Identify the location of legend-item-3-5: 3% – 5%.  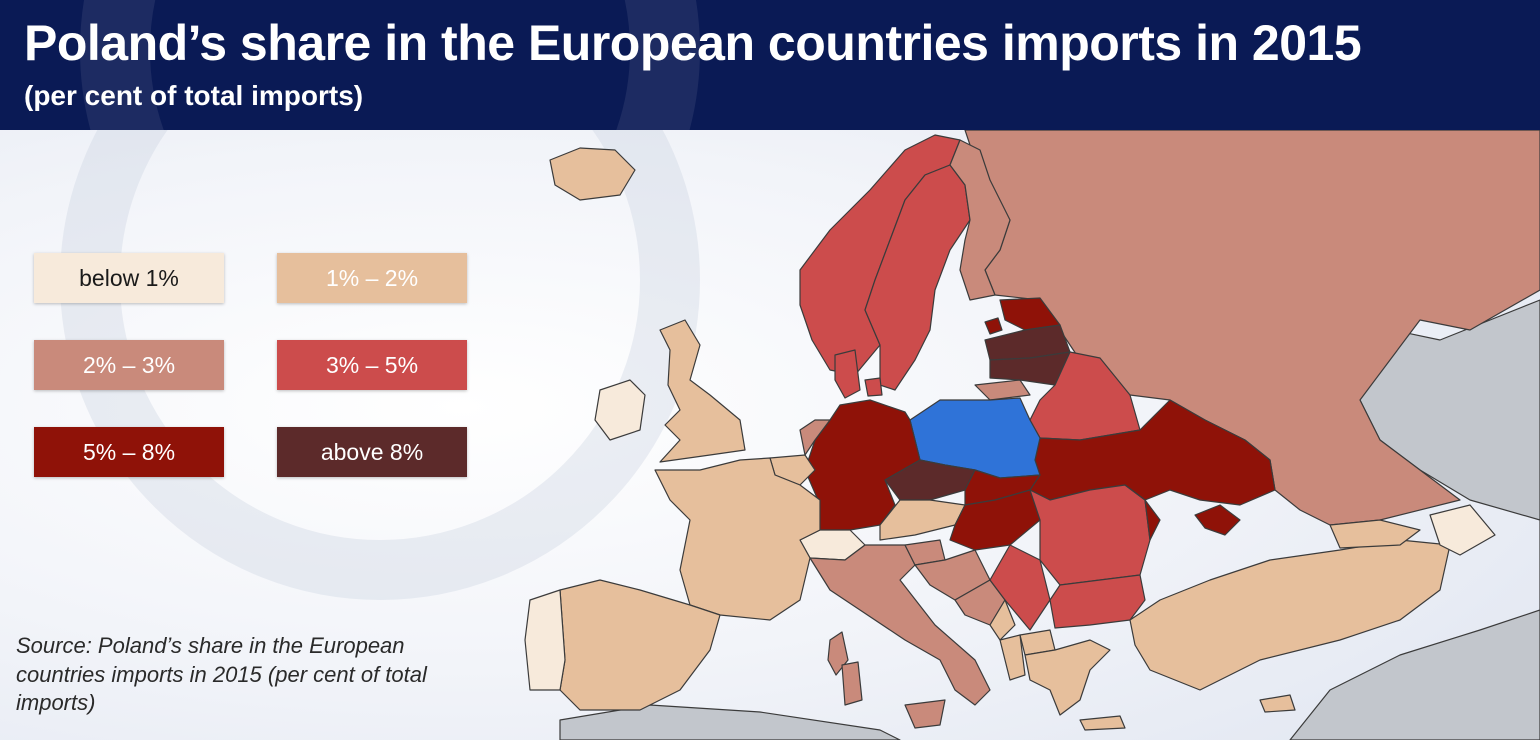
(372, 365).